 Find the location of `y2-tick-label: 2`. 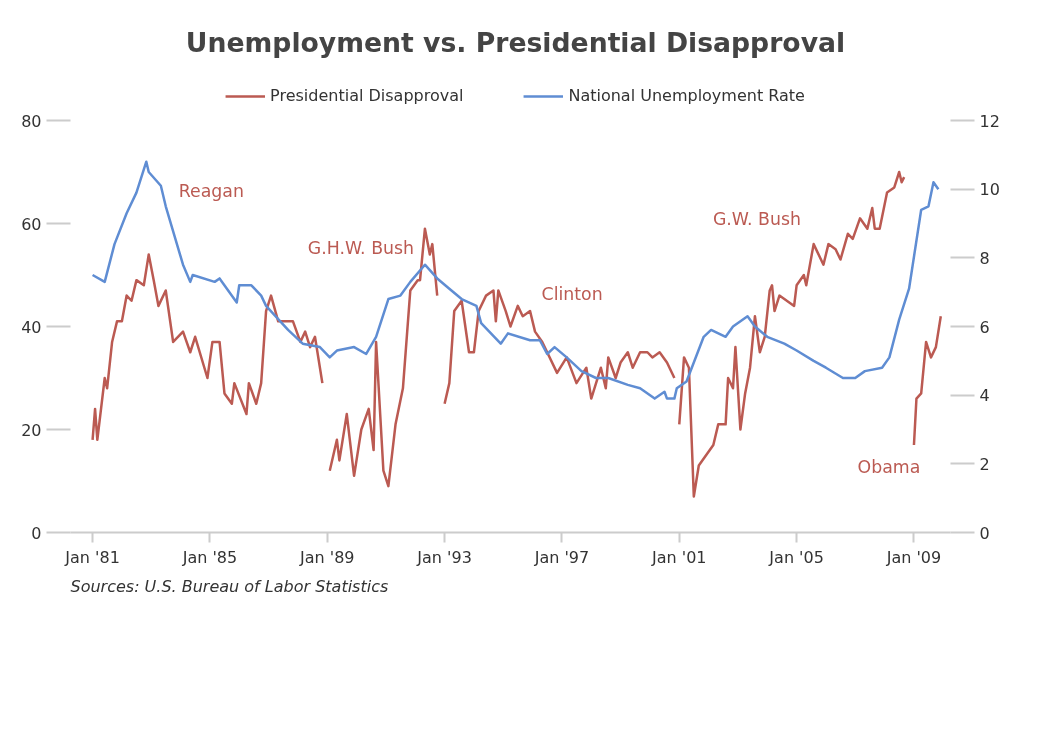

y2-tick-label: 2 is located at coordinates (984, 464).